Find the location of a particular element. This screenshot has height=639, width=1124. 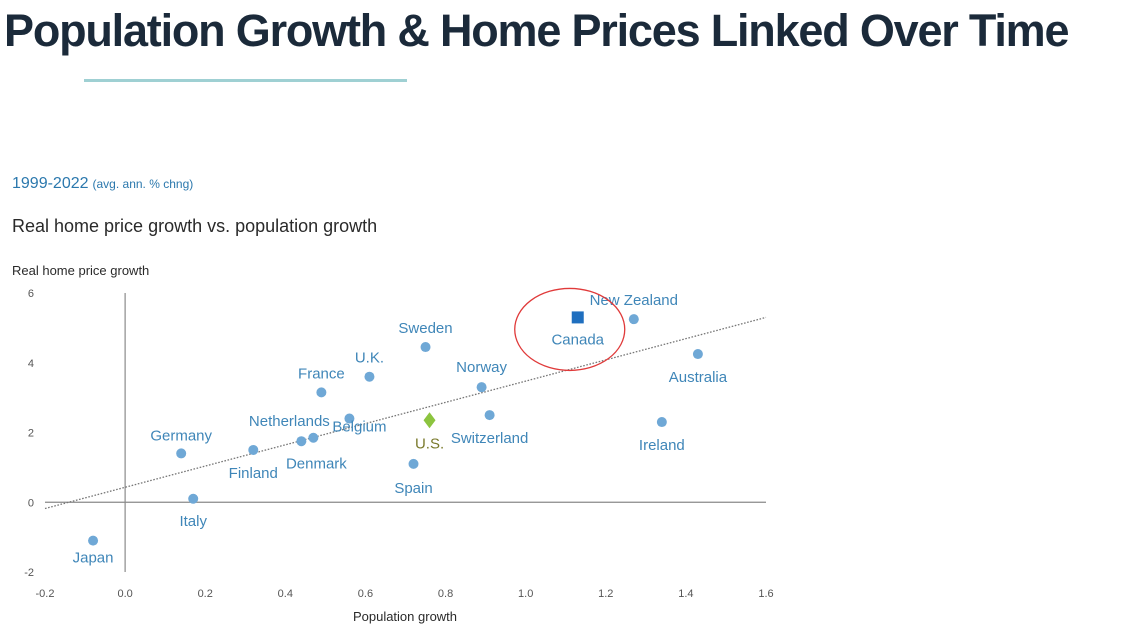

point-label-germany: Germany is located at coordinates (181, 435).